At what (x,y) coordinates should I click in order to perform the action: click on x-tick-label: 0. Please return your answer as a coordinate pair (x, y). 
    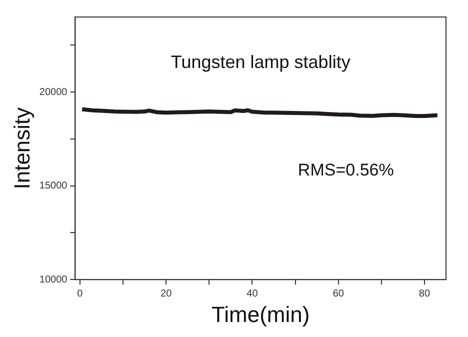
    Looking at the image, I should click on (80, 294).